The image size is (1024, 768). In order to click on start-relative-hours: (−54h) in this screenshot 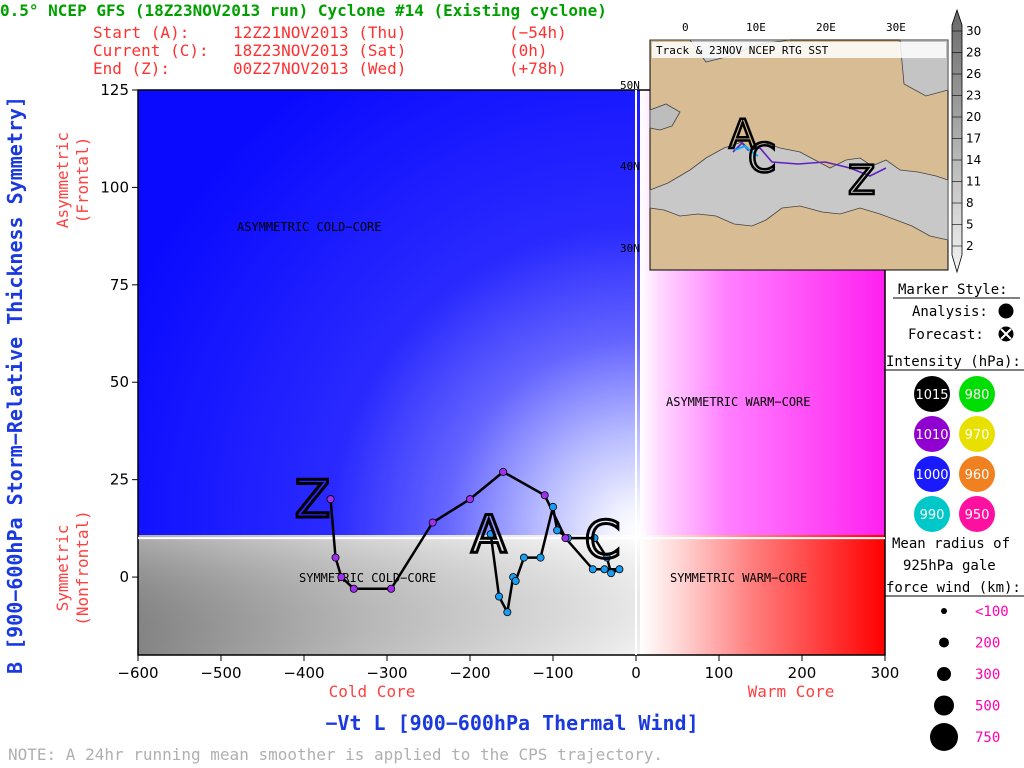, I will do `click(538, 32)`.